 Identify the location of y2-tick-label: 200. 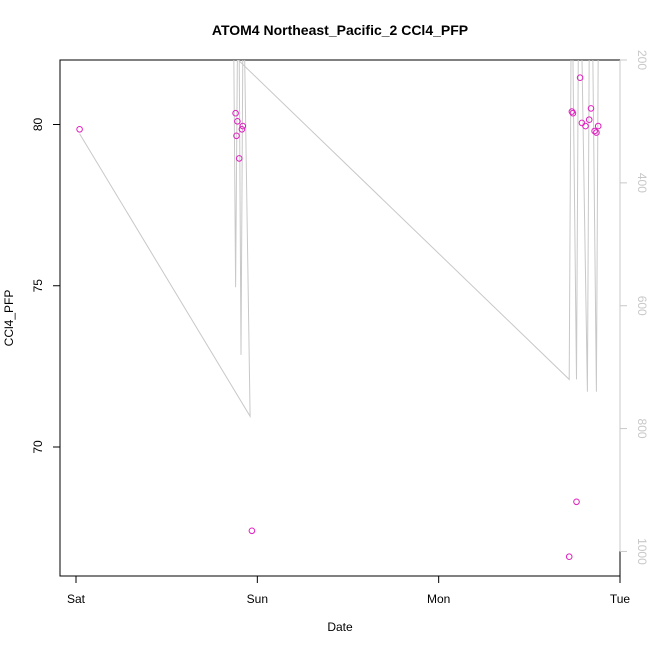
(642, 60).